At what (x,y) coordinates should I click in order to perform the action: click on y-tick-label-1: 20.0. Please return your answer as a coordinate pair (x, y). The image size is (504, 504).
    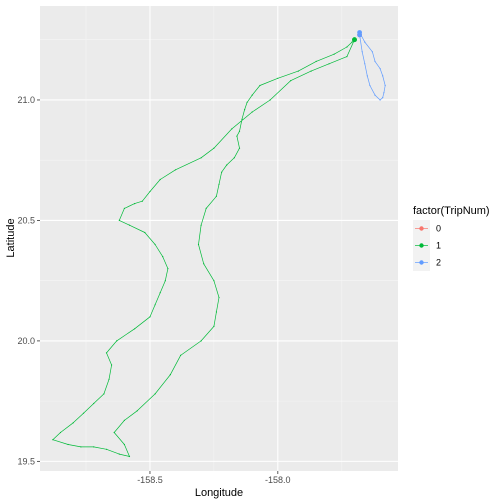
    Looking at the image, I should click on (26, 341).